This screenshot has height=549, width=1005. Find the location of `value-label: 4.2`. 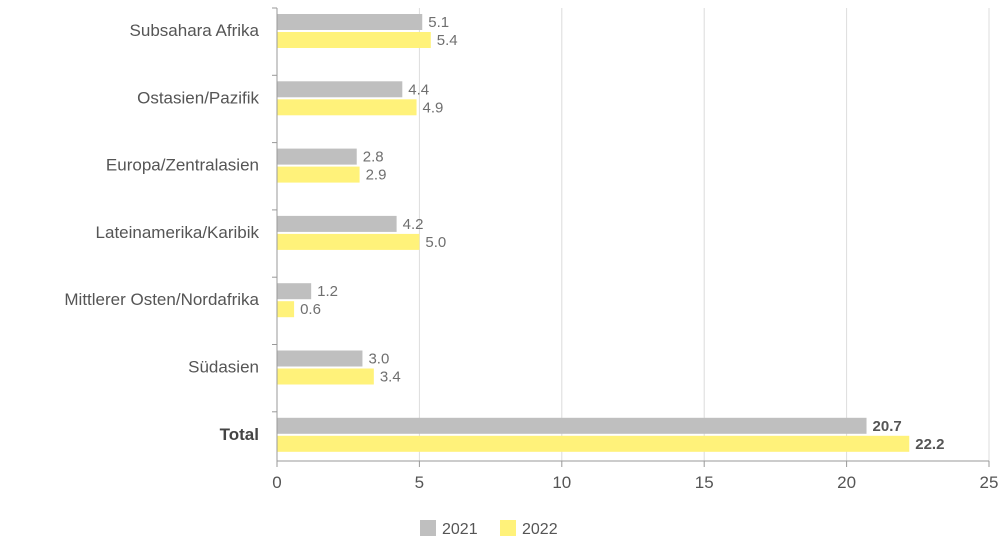

value-label: 4.2 is located at coordinates (413, 224).